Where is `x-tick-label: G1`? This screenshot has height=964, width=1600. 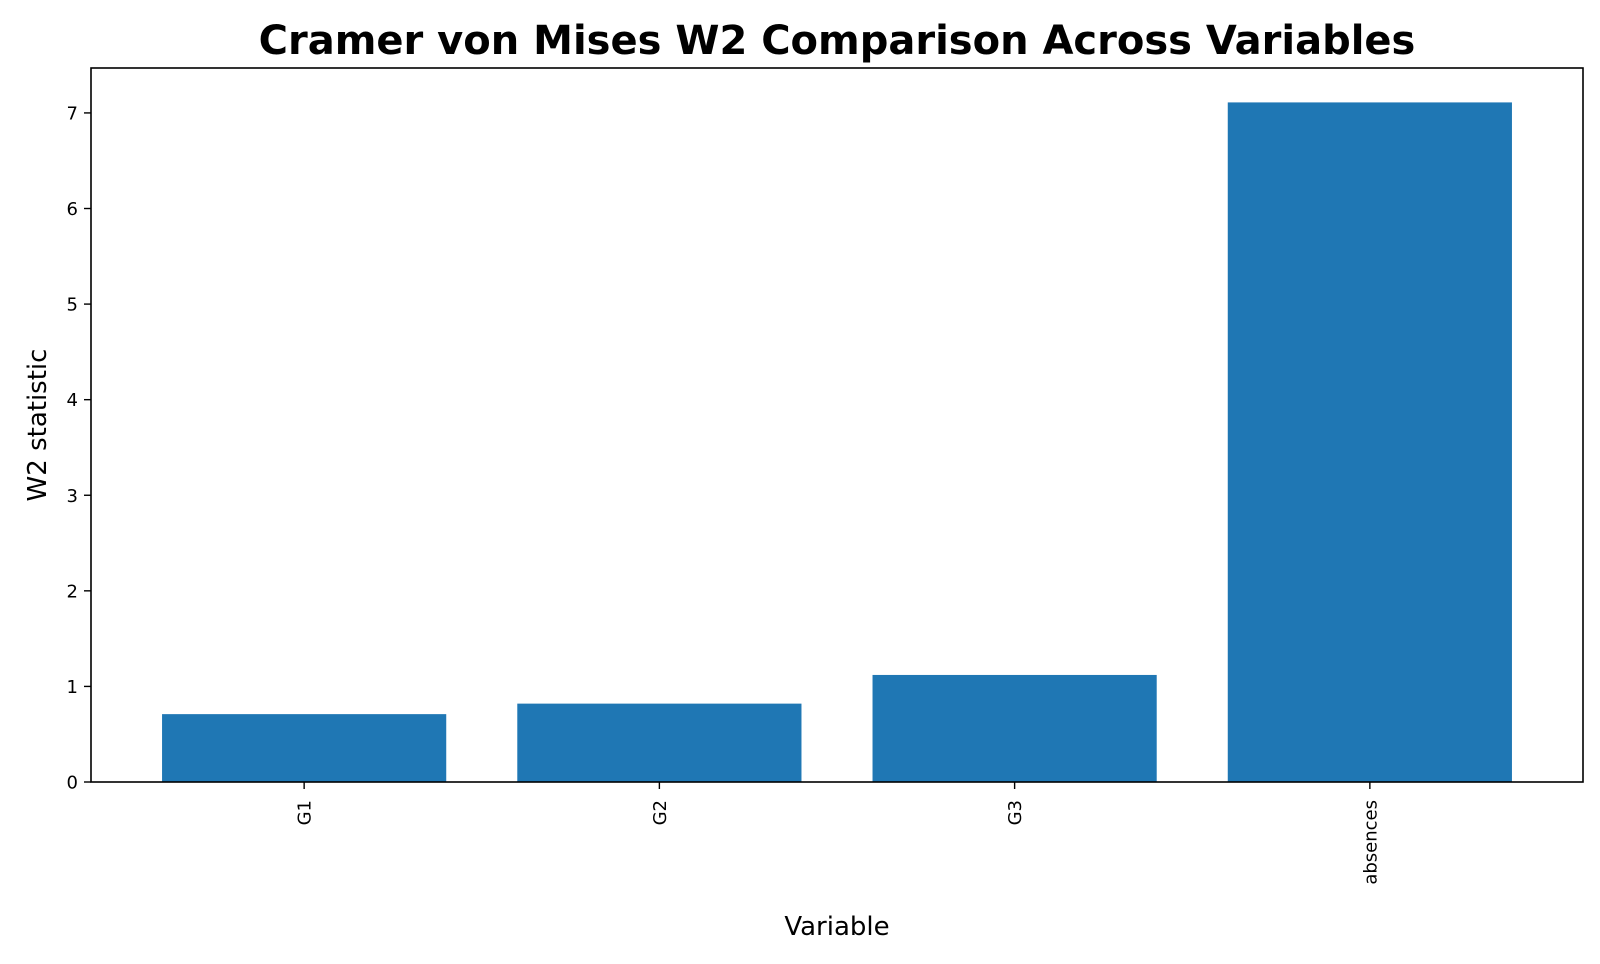
x-tick-label: G1 is located at coordinates (305, 812).